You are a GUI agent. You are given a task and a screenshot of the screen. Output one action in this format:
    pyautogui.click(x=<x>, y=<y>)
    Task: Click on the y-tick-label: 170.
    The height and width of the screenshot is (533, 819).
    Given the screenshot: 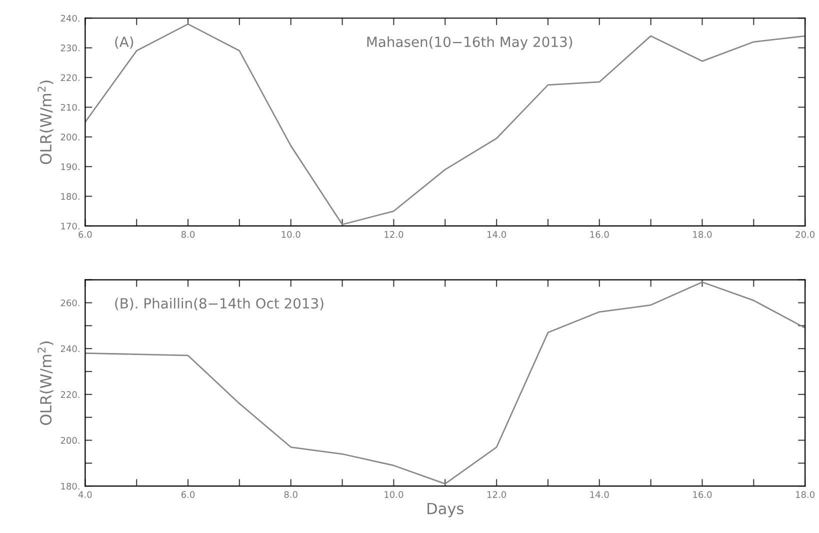 What is the action you would take?
    pyautogui.click(x=70, y=226)
    